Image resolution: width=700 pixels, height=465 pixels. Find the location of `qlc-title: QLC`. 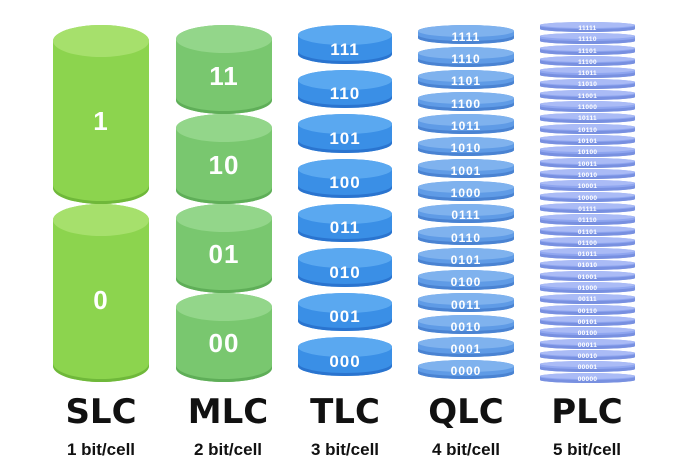

qlc-title: QLC is located at coordinates (466, 412).